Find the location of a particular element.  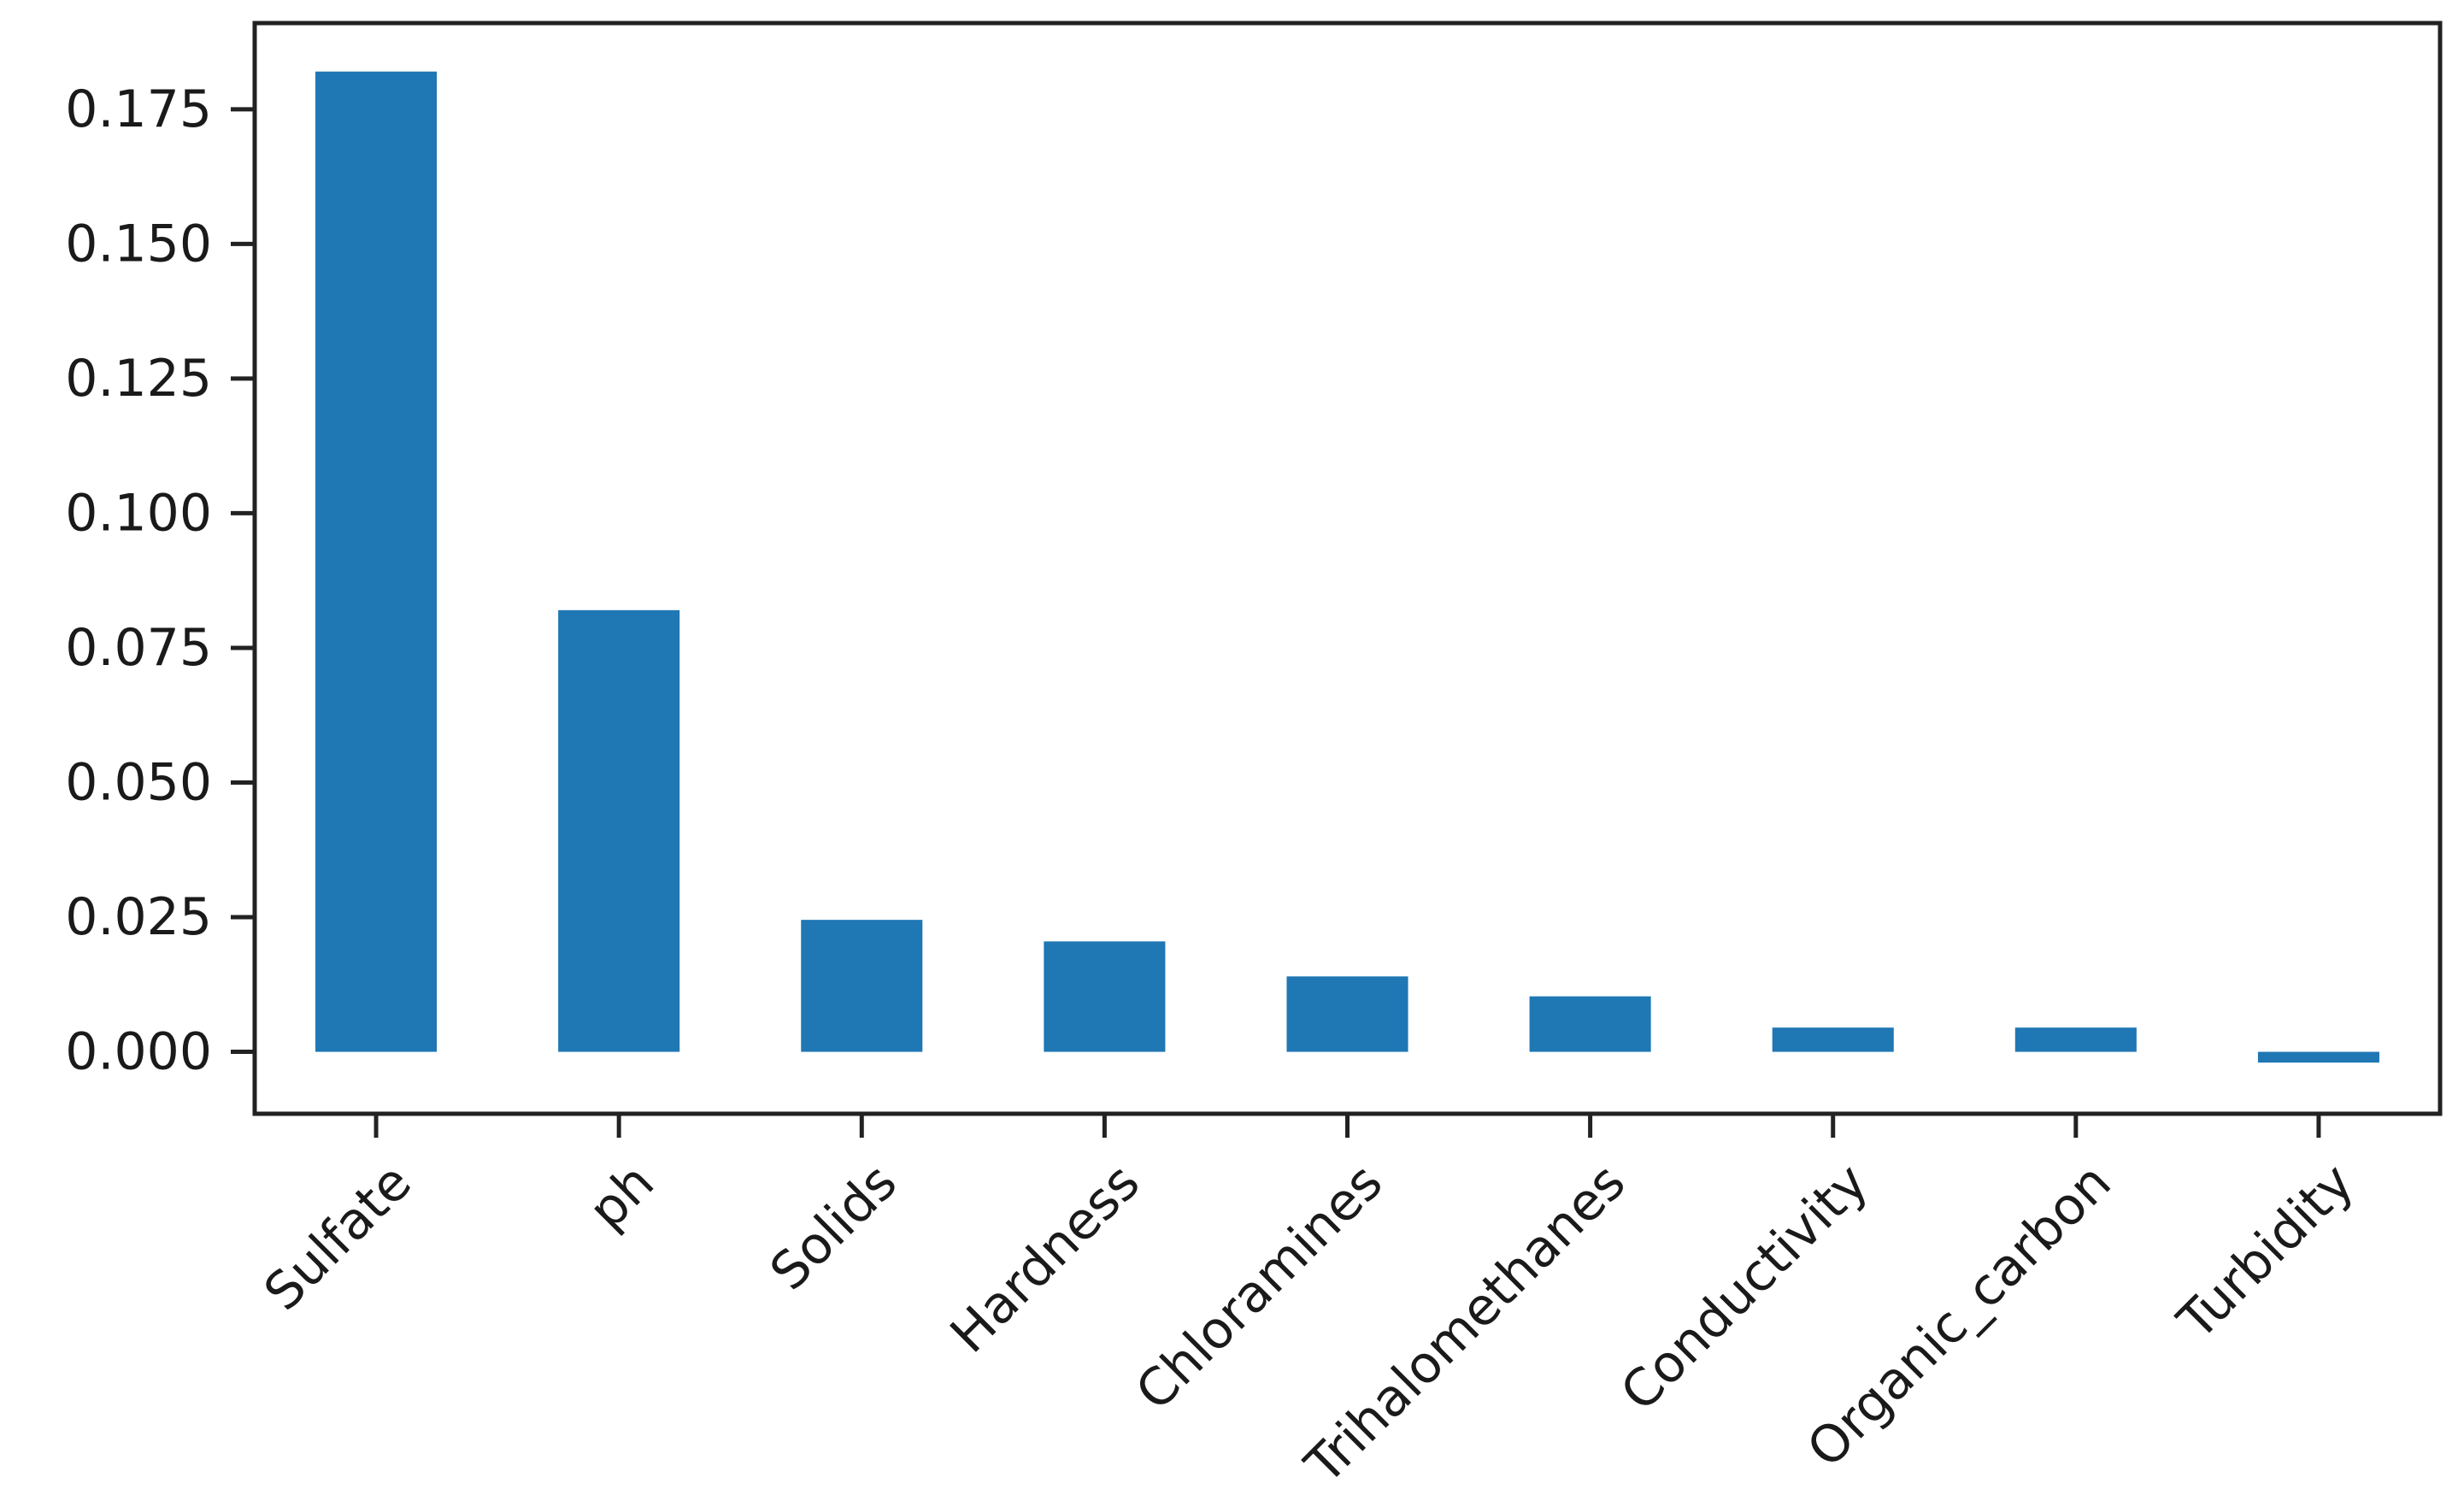

bar-conductivity is located at coordinates (1833, 1039).